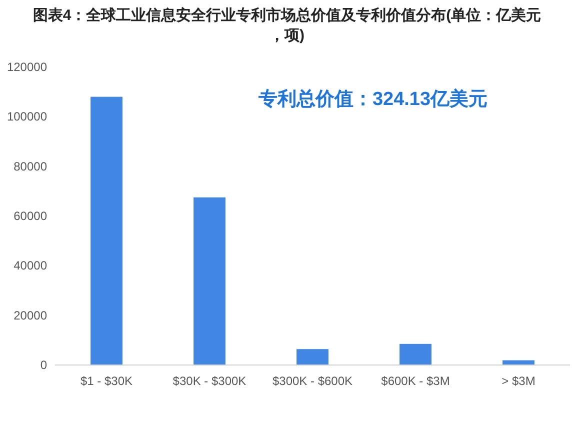 This screenshot has width=575, height=430. What do you see at coordinates (106, 381) in the screenshot?
I see `x-tick-label: $1 - $30K` at bounding box center [106, 381].